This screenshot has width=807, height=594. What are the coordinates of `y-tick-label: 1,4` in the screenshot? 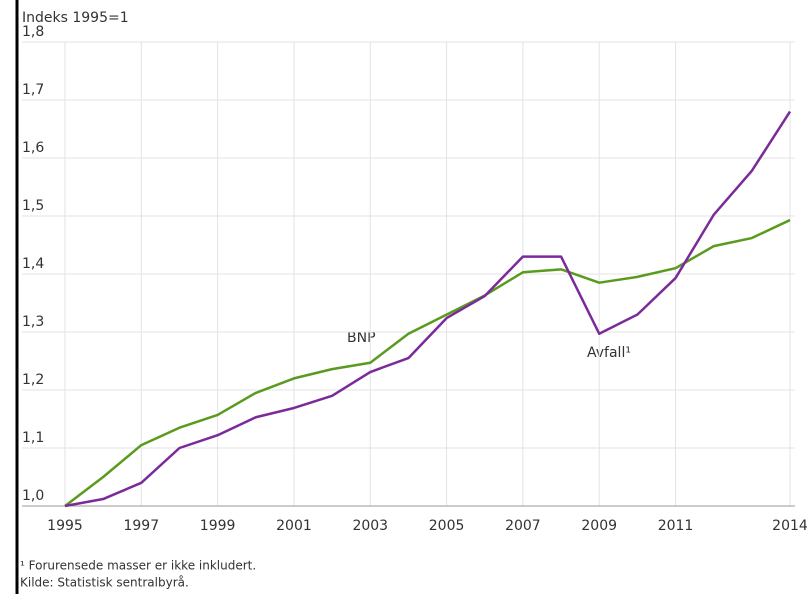 It's located at (33, 264).